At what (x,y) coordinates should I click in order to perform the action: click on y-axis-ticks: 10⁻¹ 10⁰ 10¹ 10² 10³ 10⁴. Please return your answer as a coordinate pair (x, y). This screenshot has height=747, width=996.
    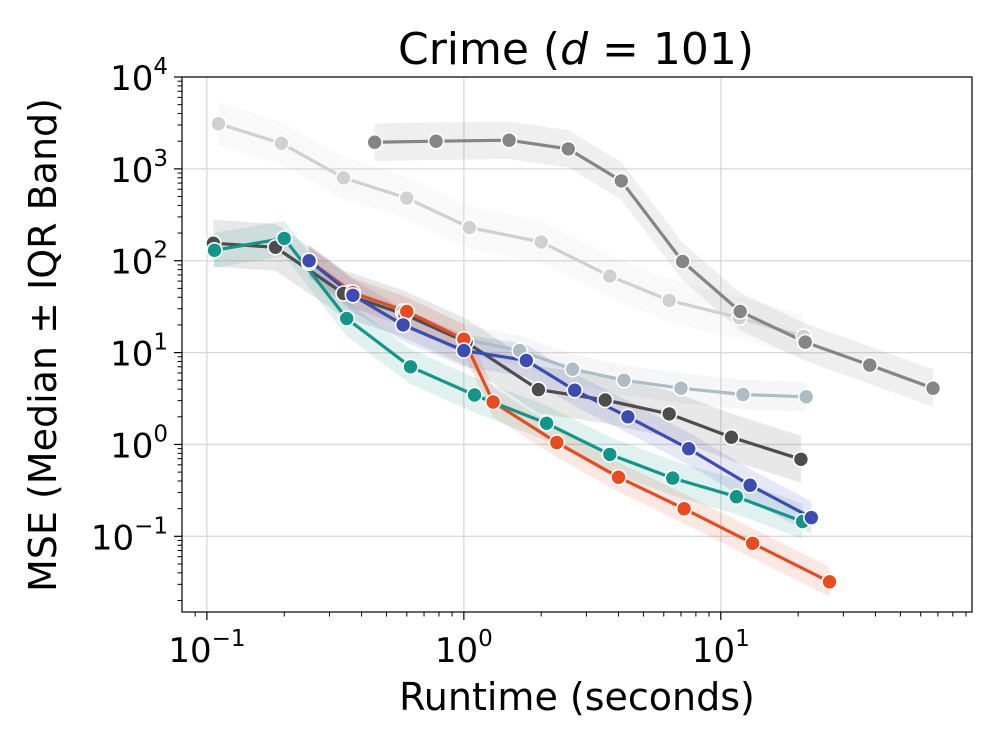
    Looking at the image, I should click on (136, 328).